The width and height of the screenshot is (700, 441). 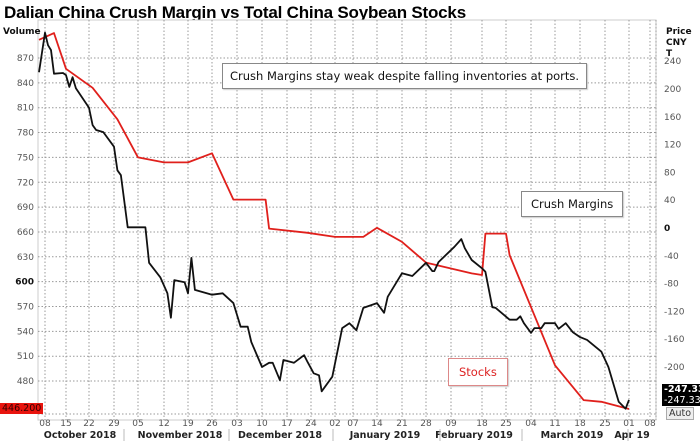 I want to click on x-tick-label: 12, so click(x=163, y=424).